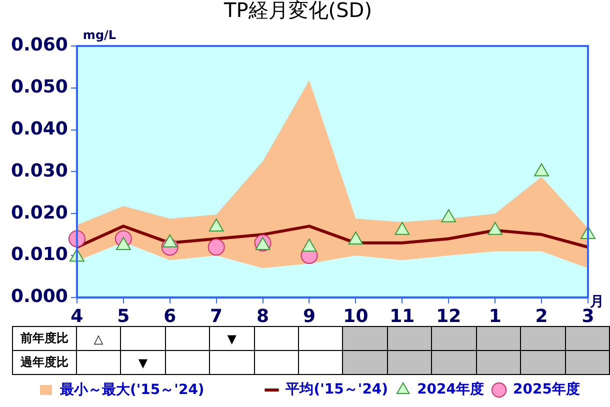 The height and width of the screenshot is (407, 610). What do you see at coordinates (132, 390) in the screenshot?
I see `text: 最小～最大('15～'24)` at bounding box center [132, 390].